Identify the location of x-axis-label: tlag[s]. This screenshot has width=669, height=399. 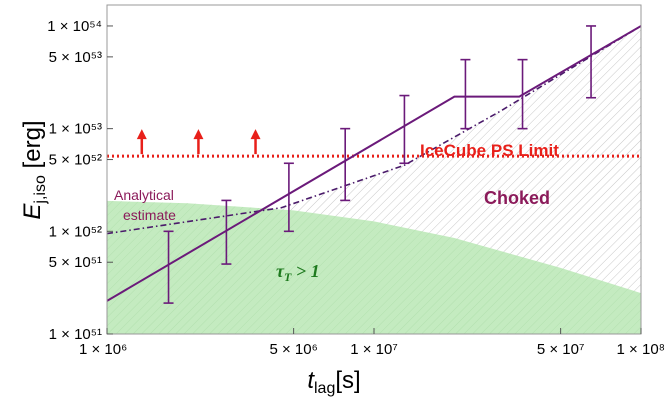
(333, 382).